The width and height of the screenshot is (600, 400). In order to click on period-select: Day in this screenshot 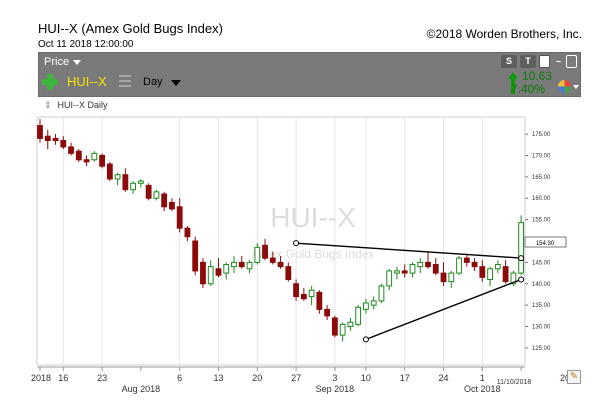, I will do `click(153, 82)`.